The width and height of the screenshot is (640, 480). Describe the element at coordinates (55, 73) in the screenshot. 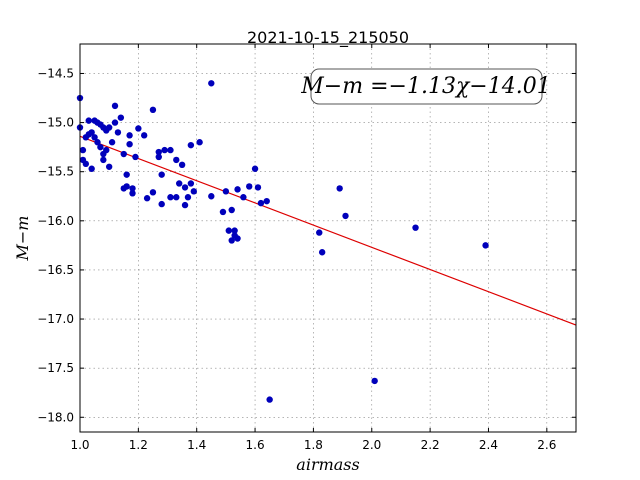

I see `y-tick-label: −14.5` at that location.